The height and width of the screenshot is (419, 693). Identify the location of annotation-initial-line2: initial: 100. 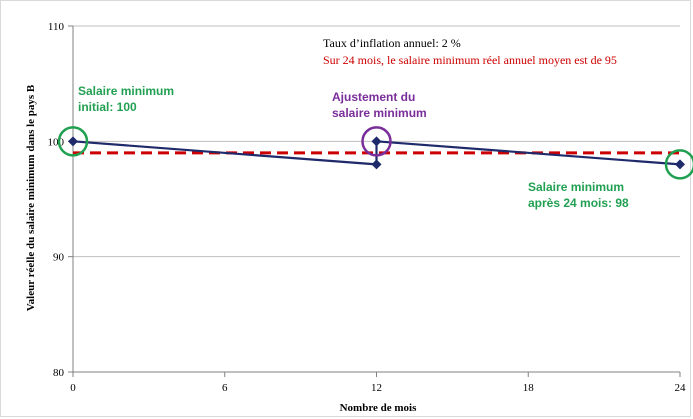
(107, 107).